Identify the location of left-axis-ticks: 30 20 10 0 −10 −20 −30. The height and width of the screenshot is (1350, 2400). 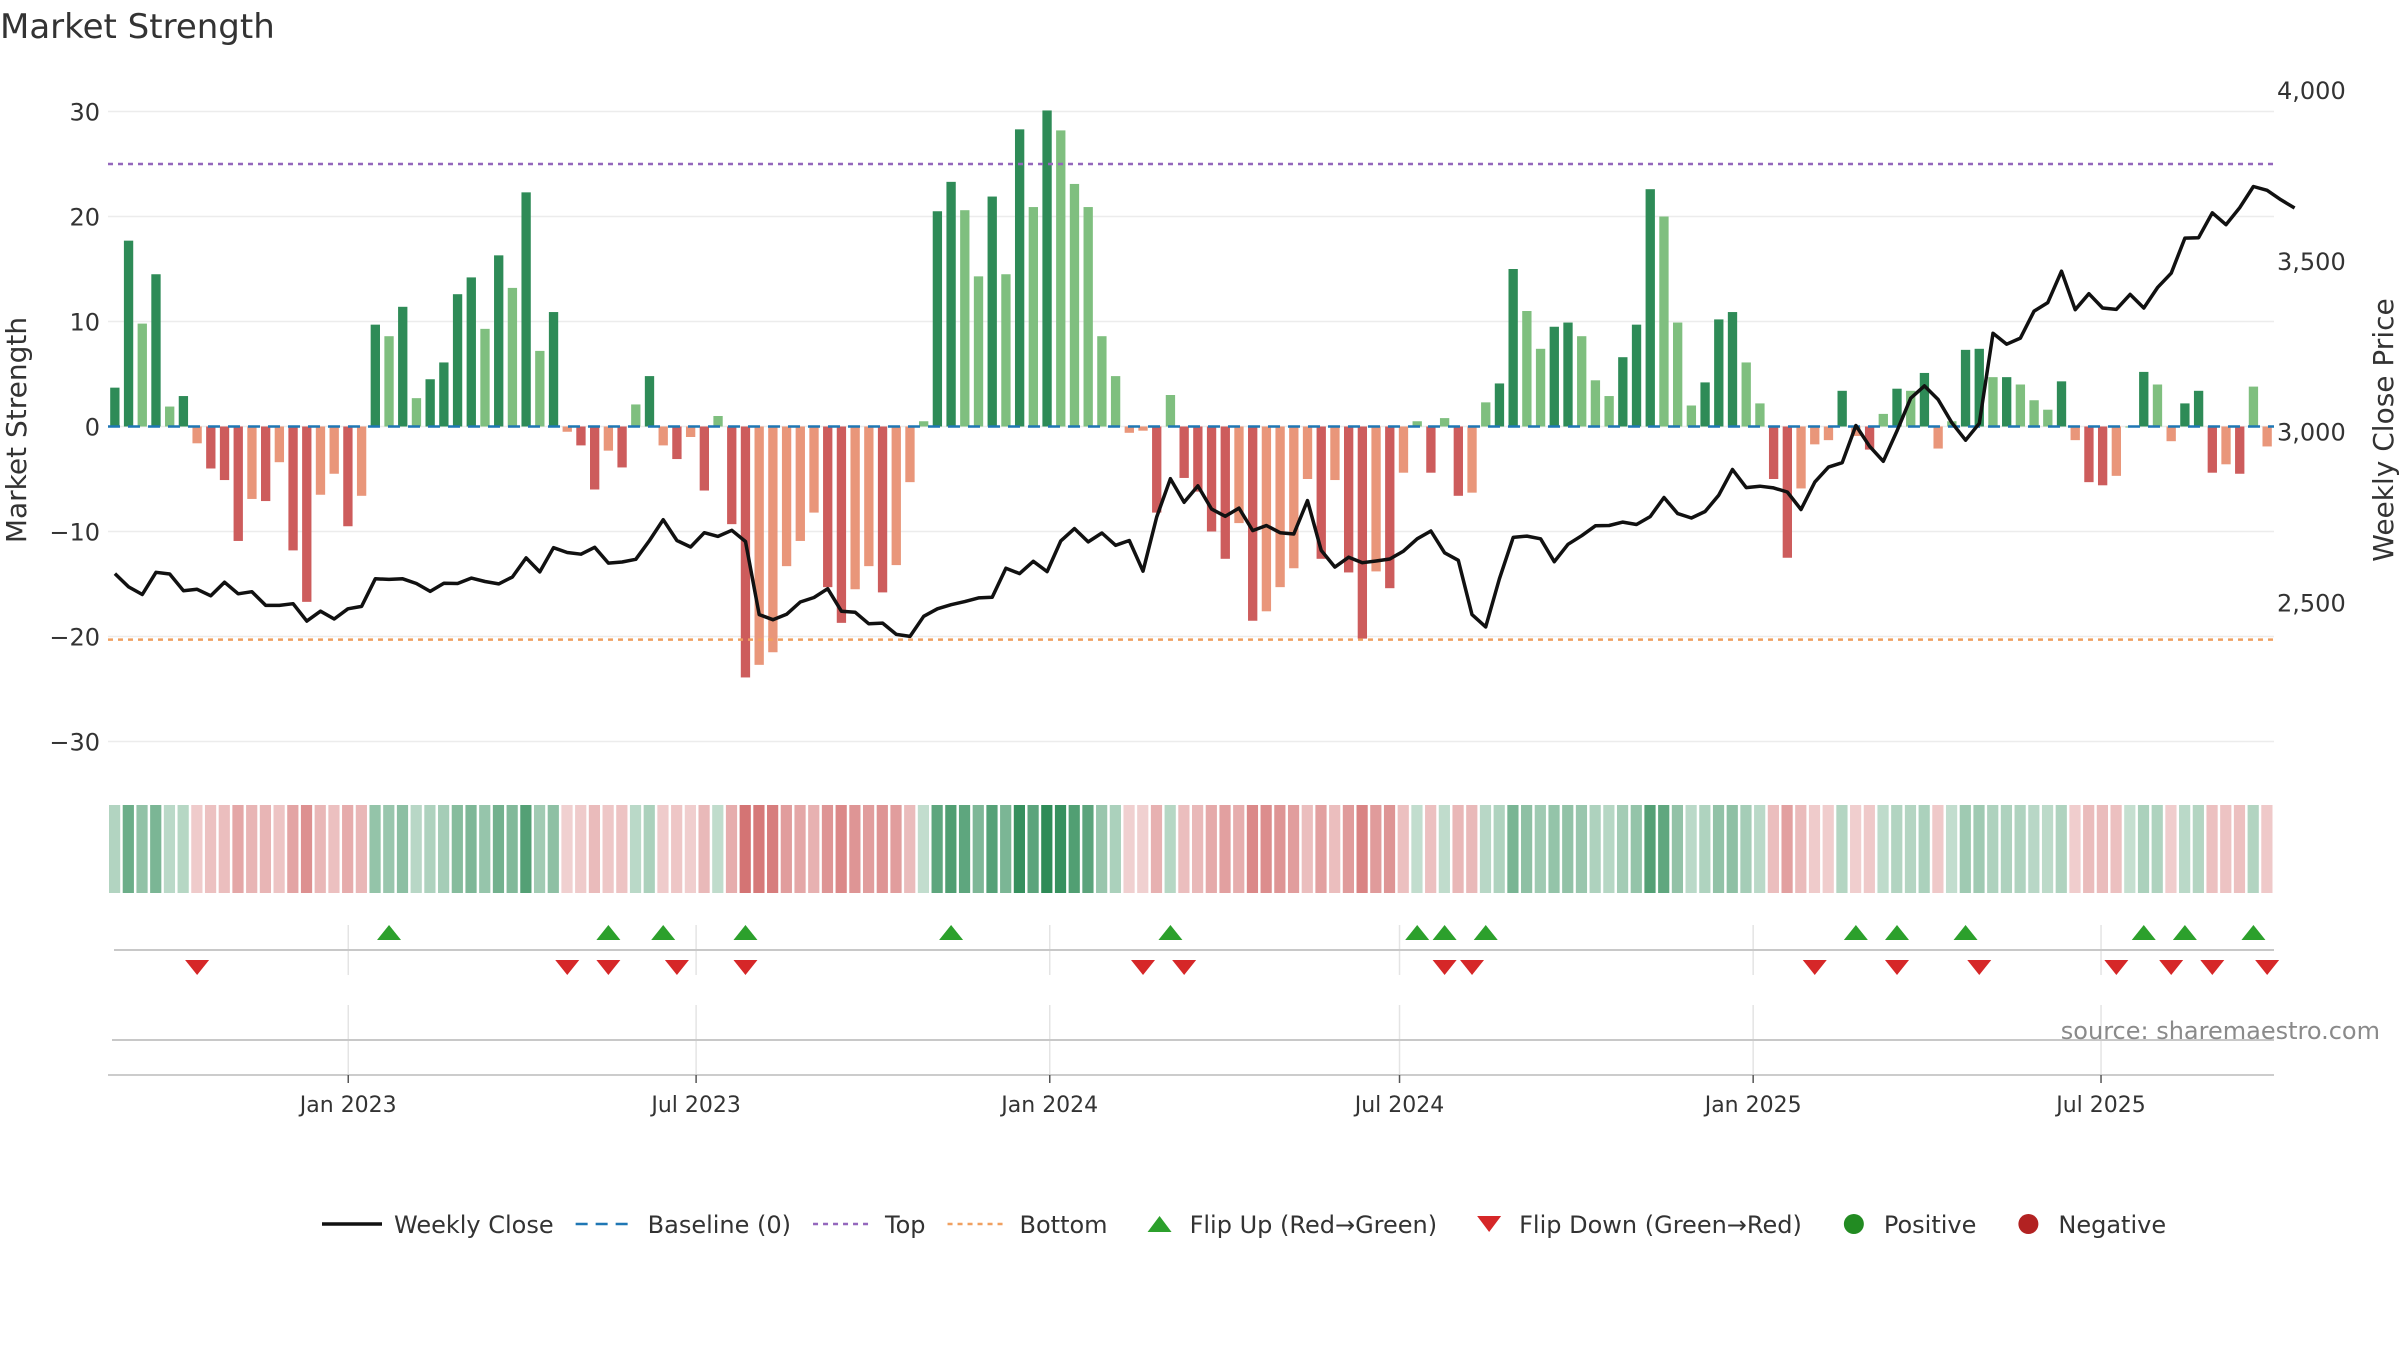
(74, 428).